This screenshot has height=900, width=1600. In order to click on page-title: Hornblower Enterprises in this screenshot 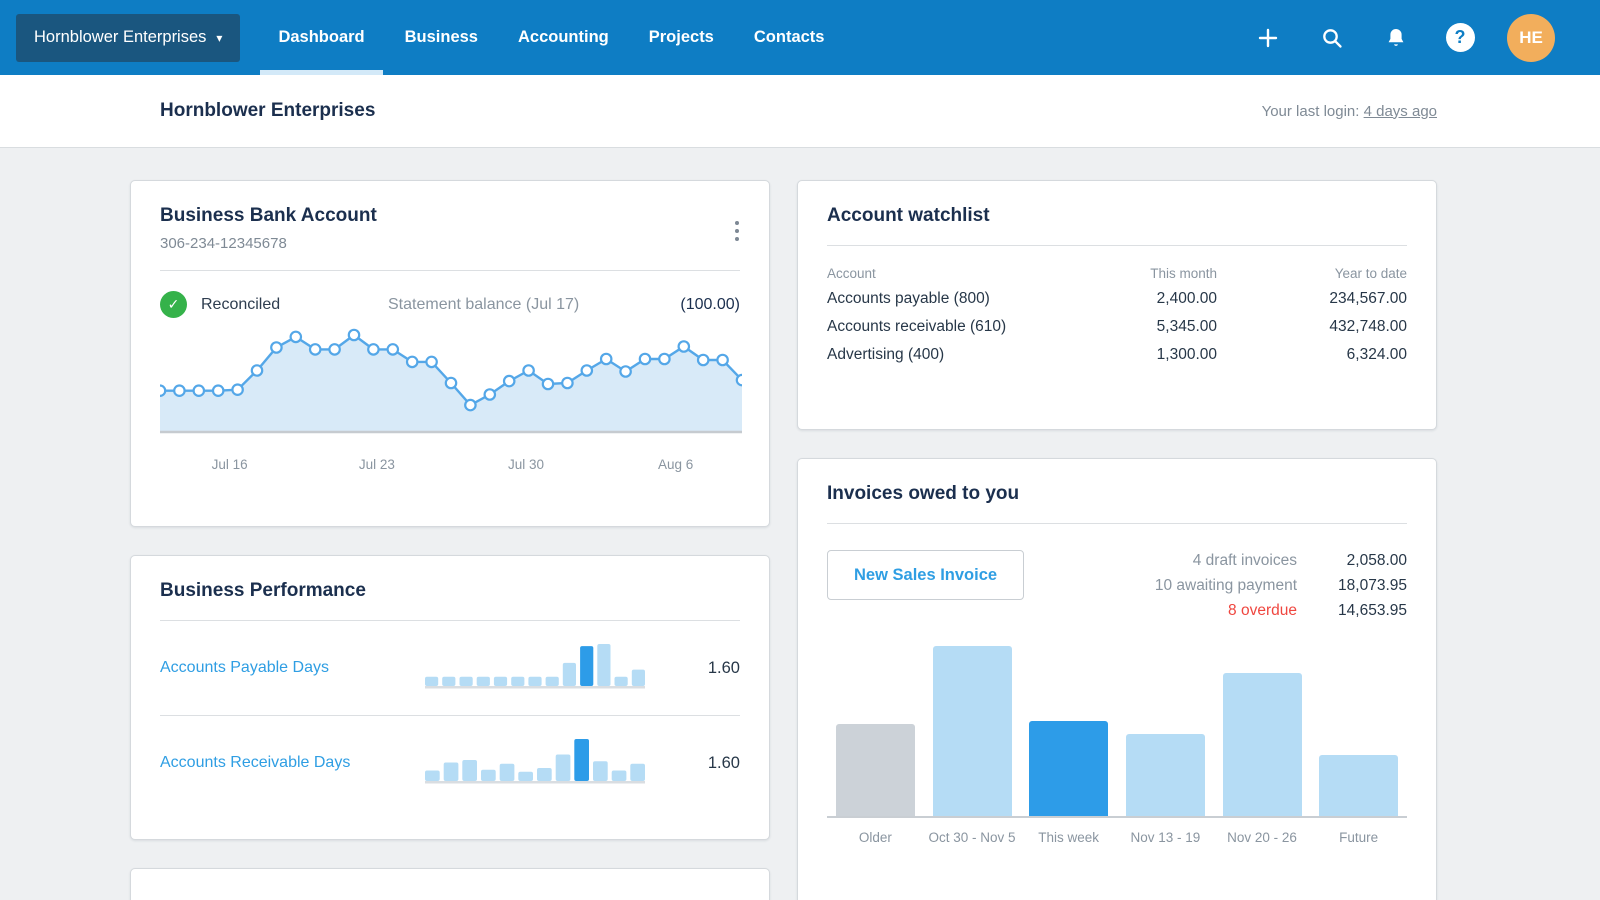, I will do `click(268, 110)`.